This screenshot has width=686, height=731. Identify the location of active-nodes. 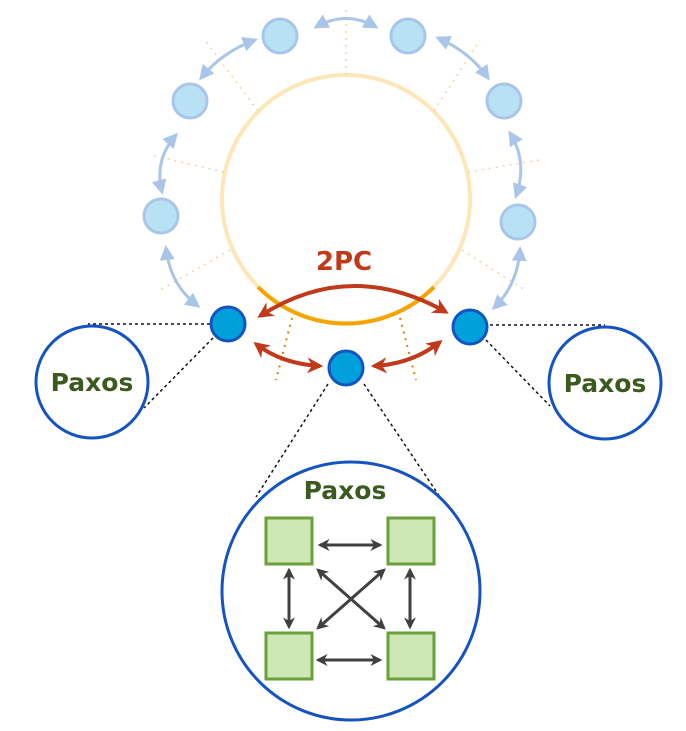
(349, 346).